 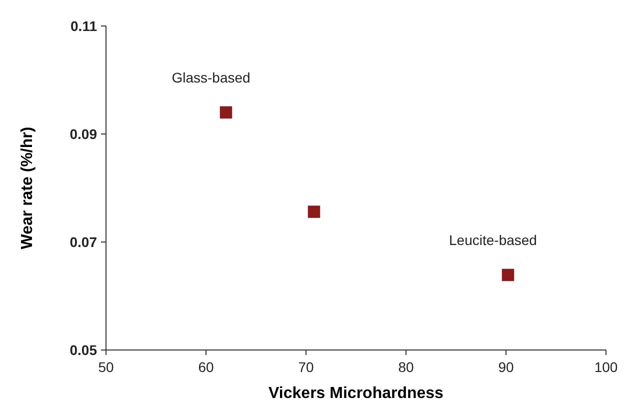 What do you see at coordinates (306, 367) in the screenshot?
I see `x-tick-label: 70` at bounding box center [306, 367].